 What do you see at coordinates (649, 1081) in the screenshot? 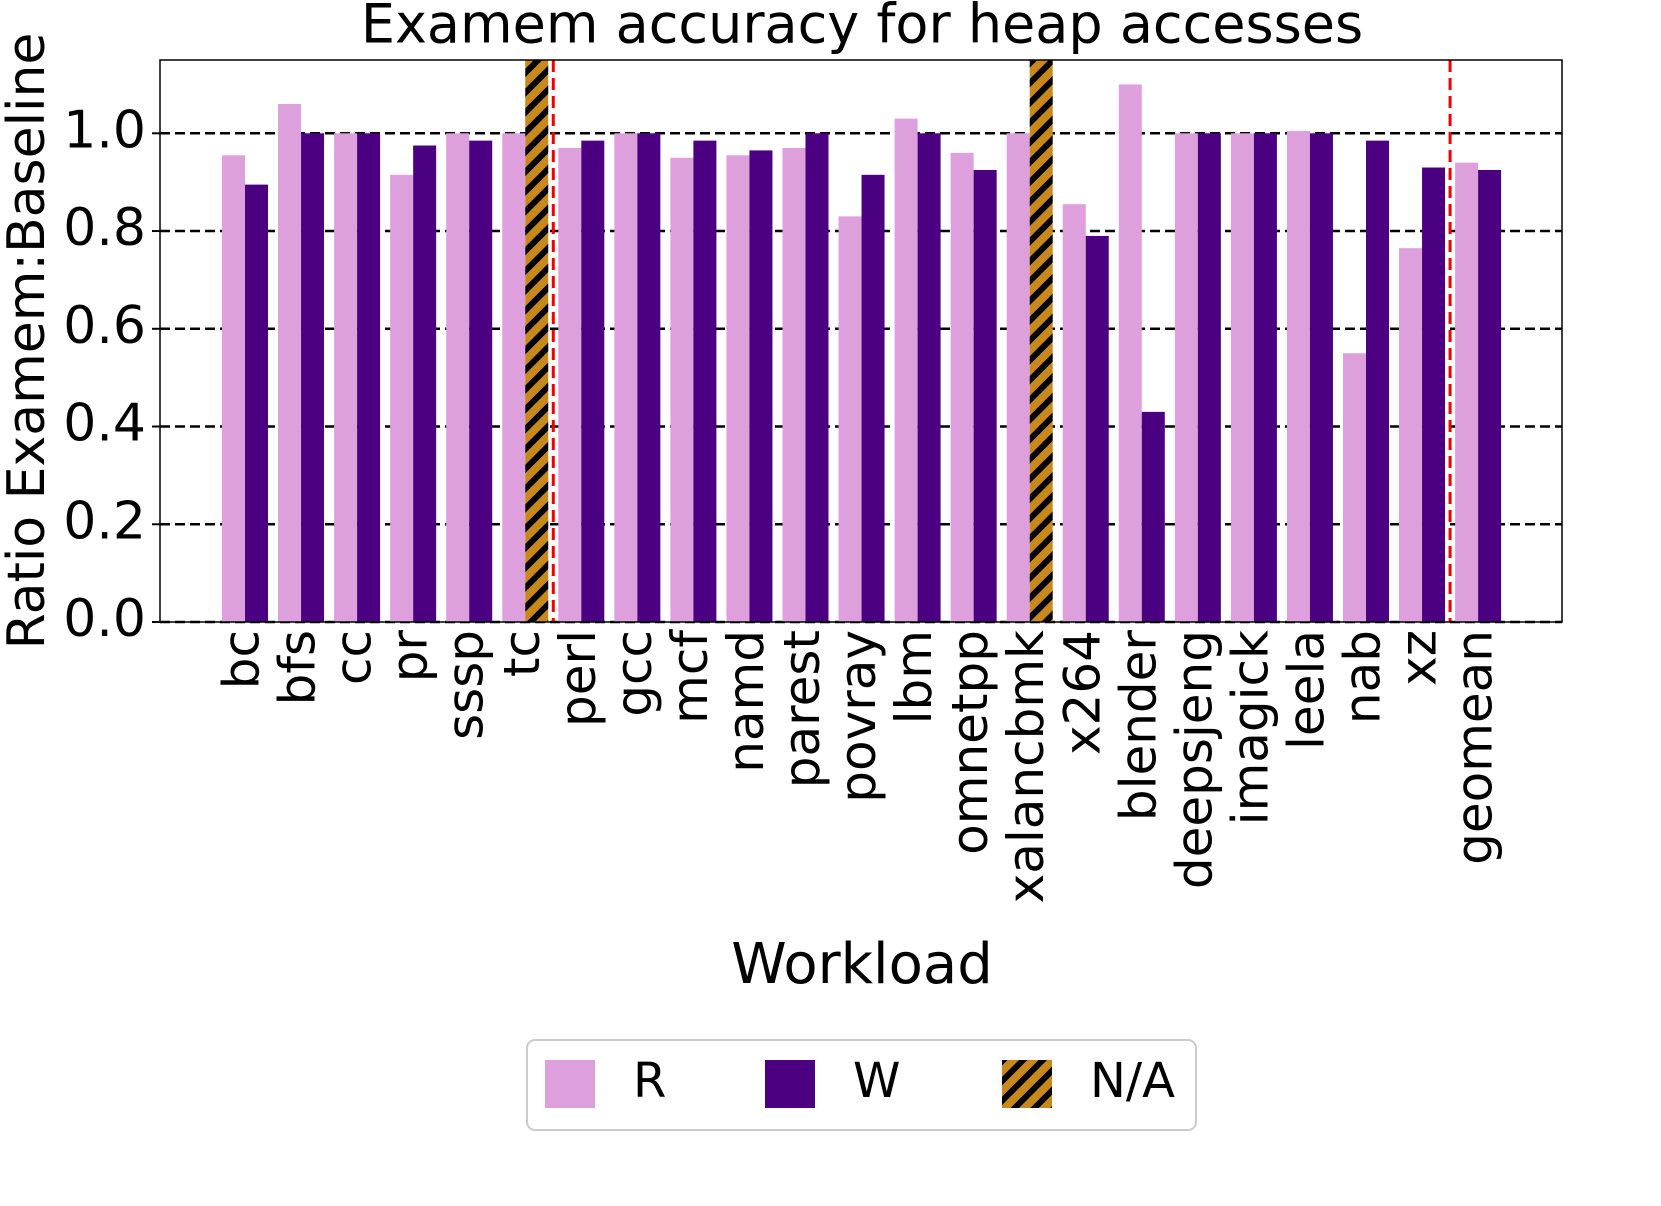
I see `legend-label: R` at bounding box center [649, 1081].